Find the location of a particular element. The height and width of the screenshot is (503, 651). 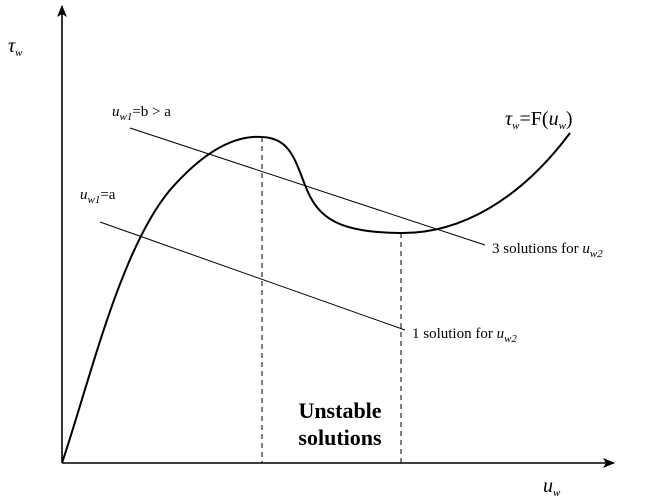

x-axis-label: uw is located at coordinates (552, 487).